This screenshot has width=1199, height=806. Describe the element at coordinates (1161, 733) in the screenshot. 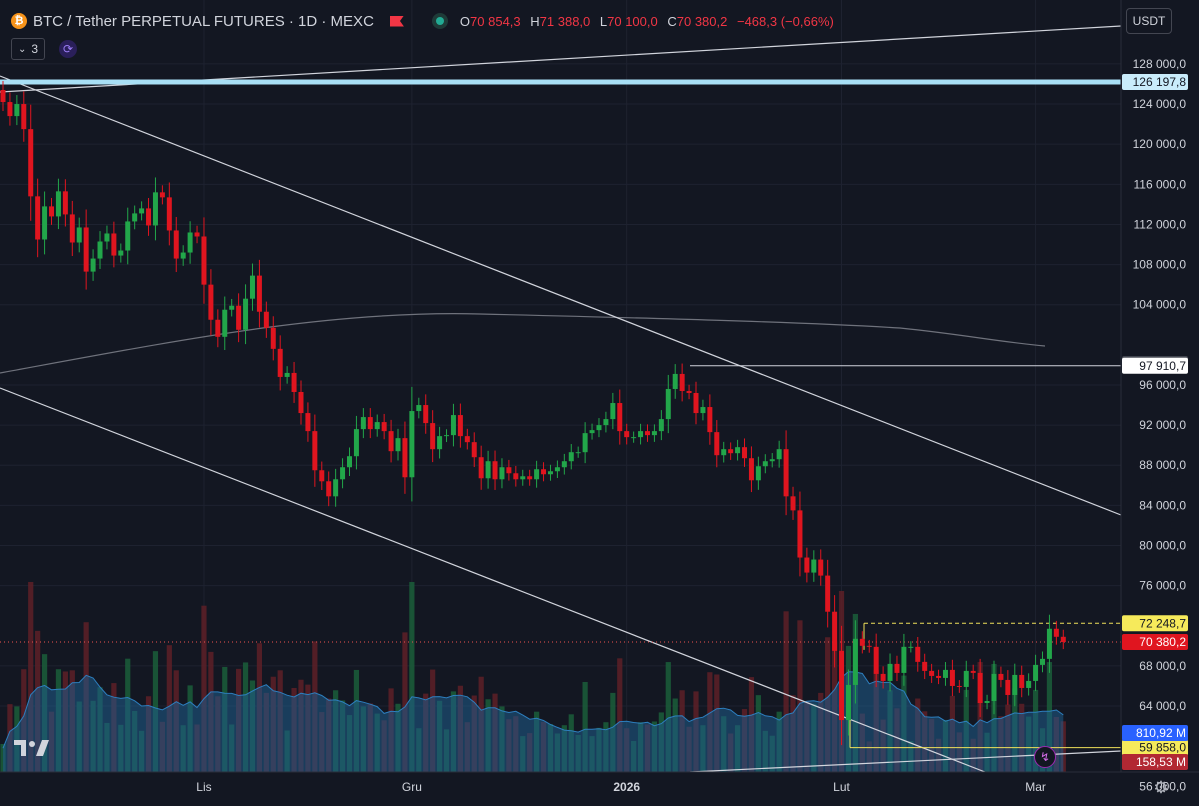

I see `volume-tag: 810,92 M` at that location.